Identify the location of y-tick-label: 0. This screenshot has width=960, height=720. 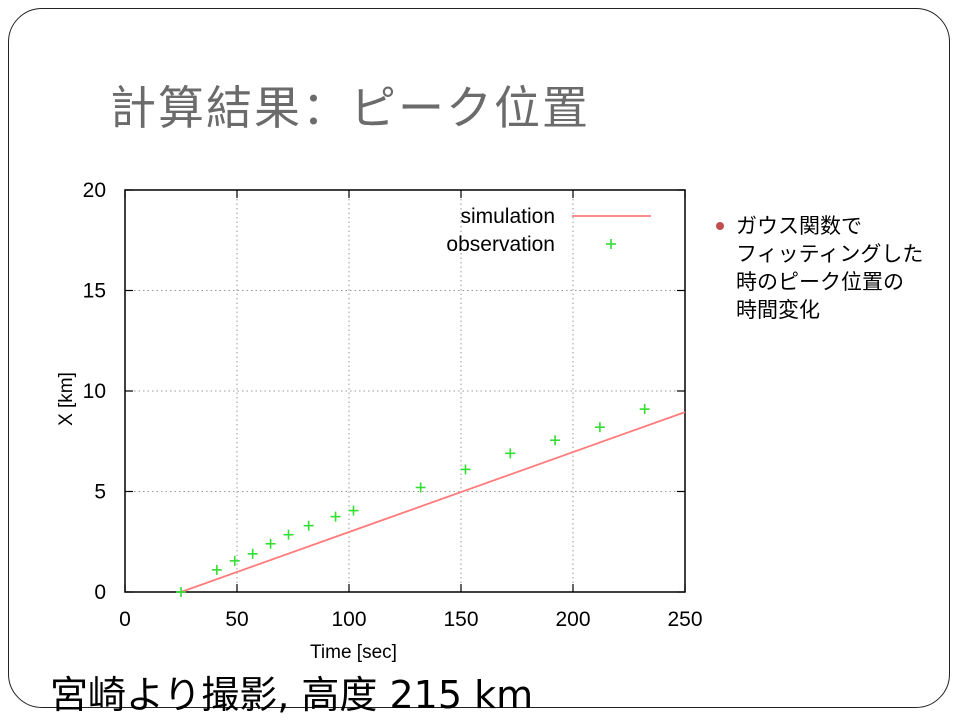
(100, 592).